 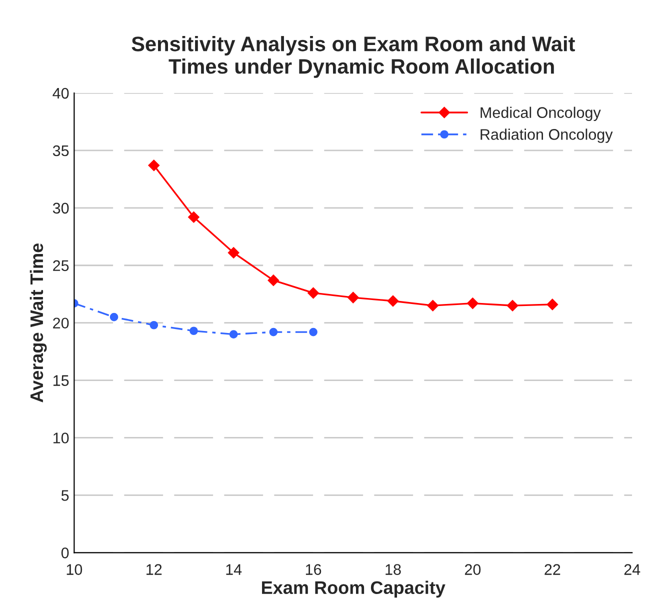 What do you see at coordinates (234, 569) in the screenshot?
I see `x-tick-label: 14` at bounding box center [234, 569].